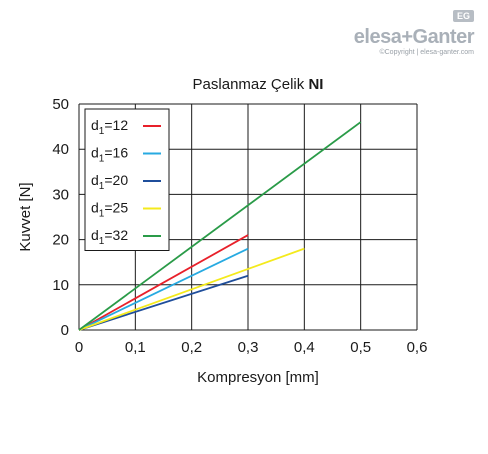 Image resolution: width=488 pixels, height=454 pixels. Describe the element at coordinates (258, 377) in the screenshot. I see `x-axis-label: Kompresyon [mm]` at that location.